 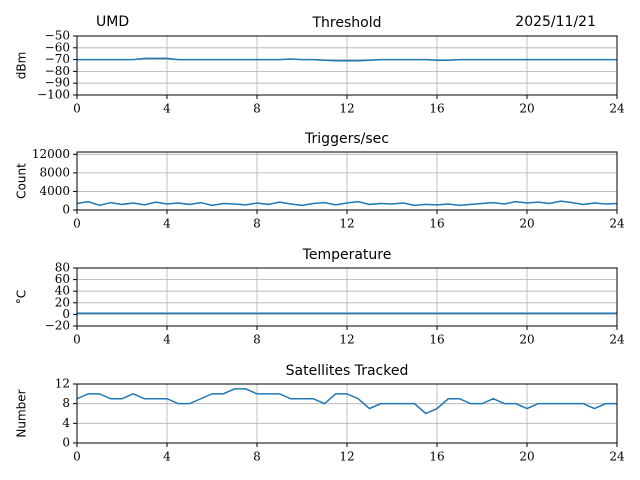 What do you see at coordinates (112, 22) in the screenshot?
I see `header-left: UMD` at bounding box center [112, 22].